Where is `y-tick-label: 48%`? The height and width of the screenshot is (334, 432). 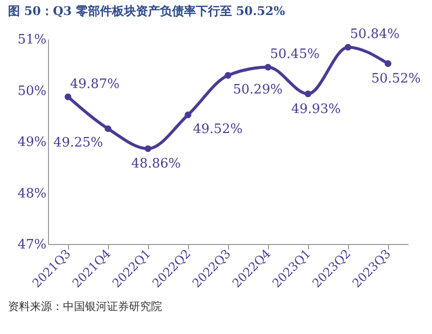
y-tick-label: 48% is located at coordinates (32, 194).